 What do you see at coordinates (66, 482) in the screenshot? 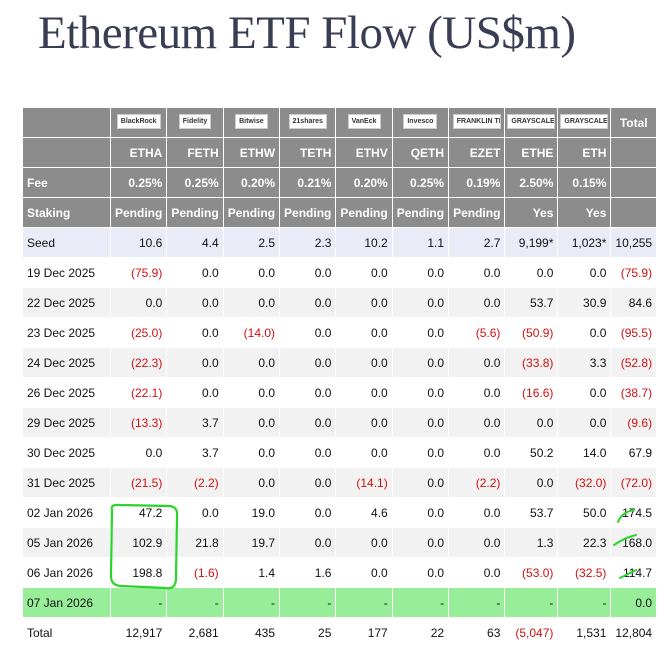
I see `row-label: 31 Dec 2025` at bounding box center [66, 482].